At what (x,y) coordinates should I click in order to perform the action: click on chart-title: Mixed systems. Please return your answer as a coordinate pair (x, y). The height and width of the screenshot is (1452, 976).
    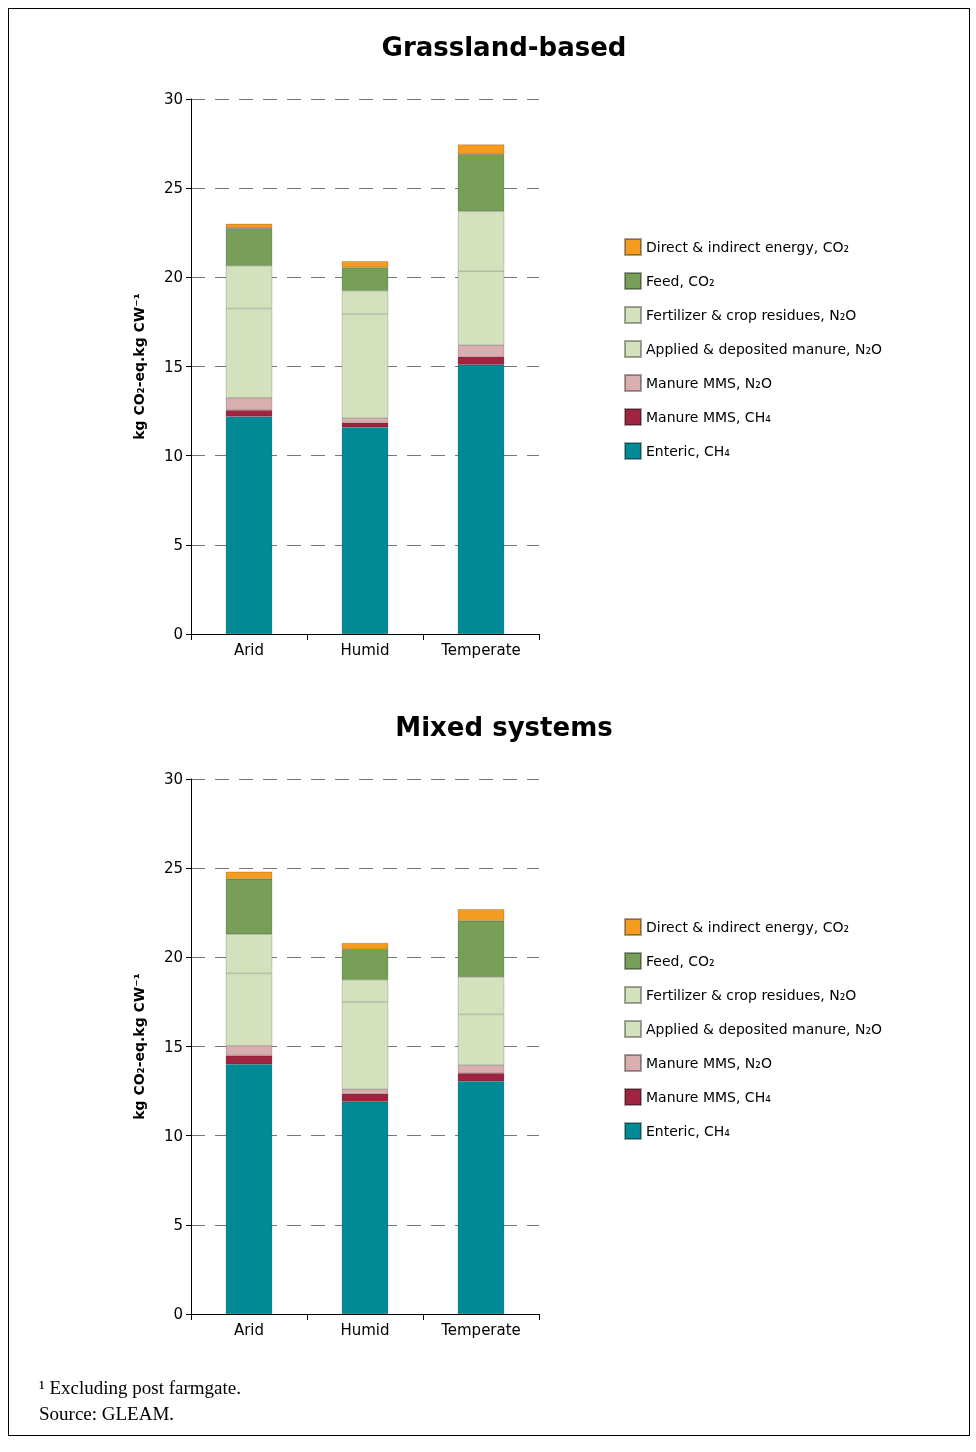
    Looking at the image, I should click on (504, 727).